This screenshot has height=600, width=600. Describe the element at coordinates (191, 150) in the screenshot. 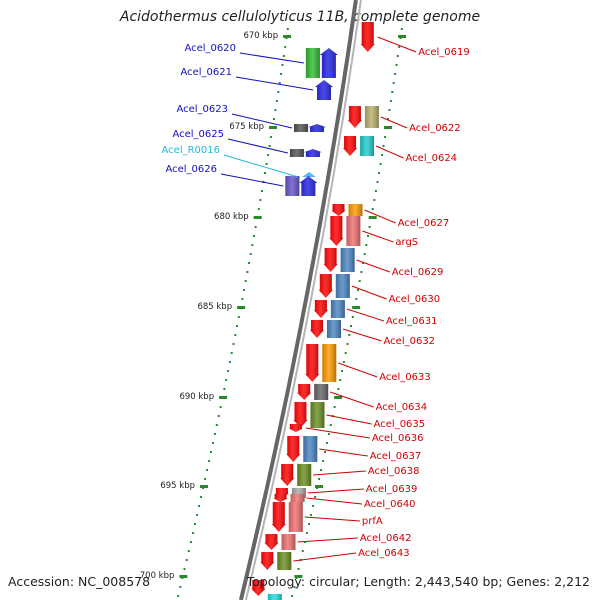

I see `gene-label: Acel_R0016` at that location.